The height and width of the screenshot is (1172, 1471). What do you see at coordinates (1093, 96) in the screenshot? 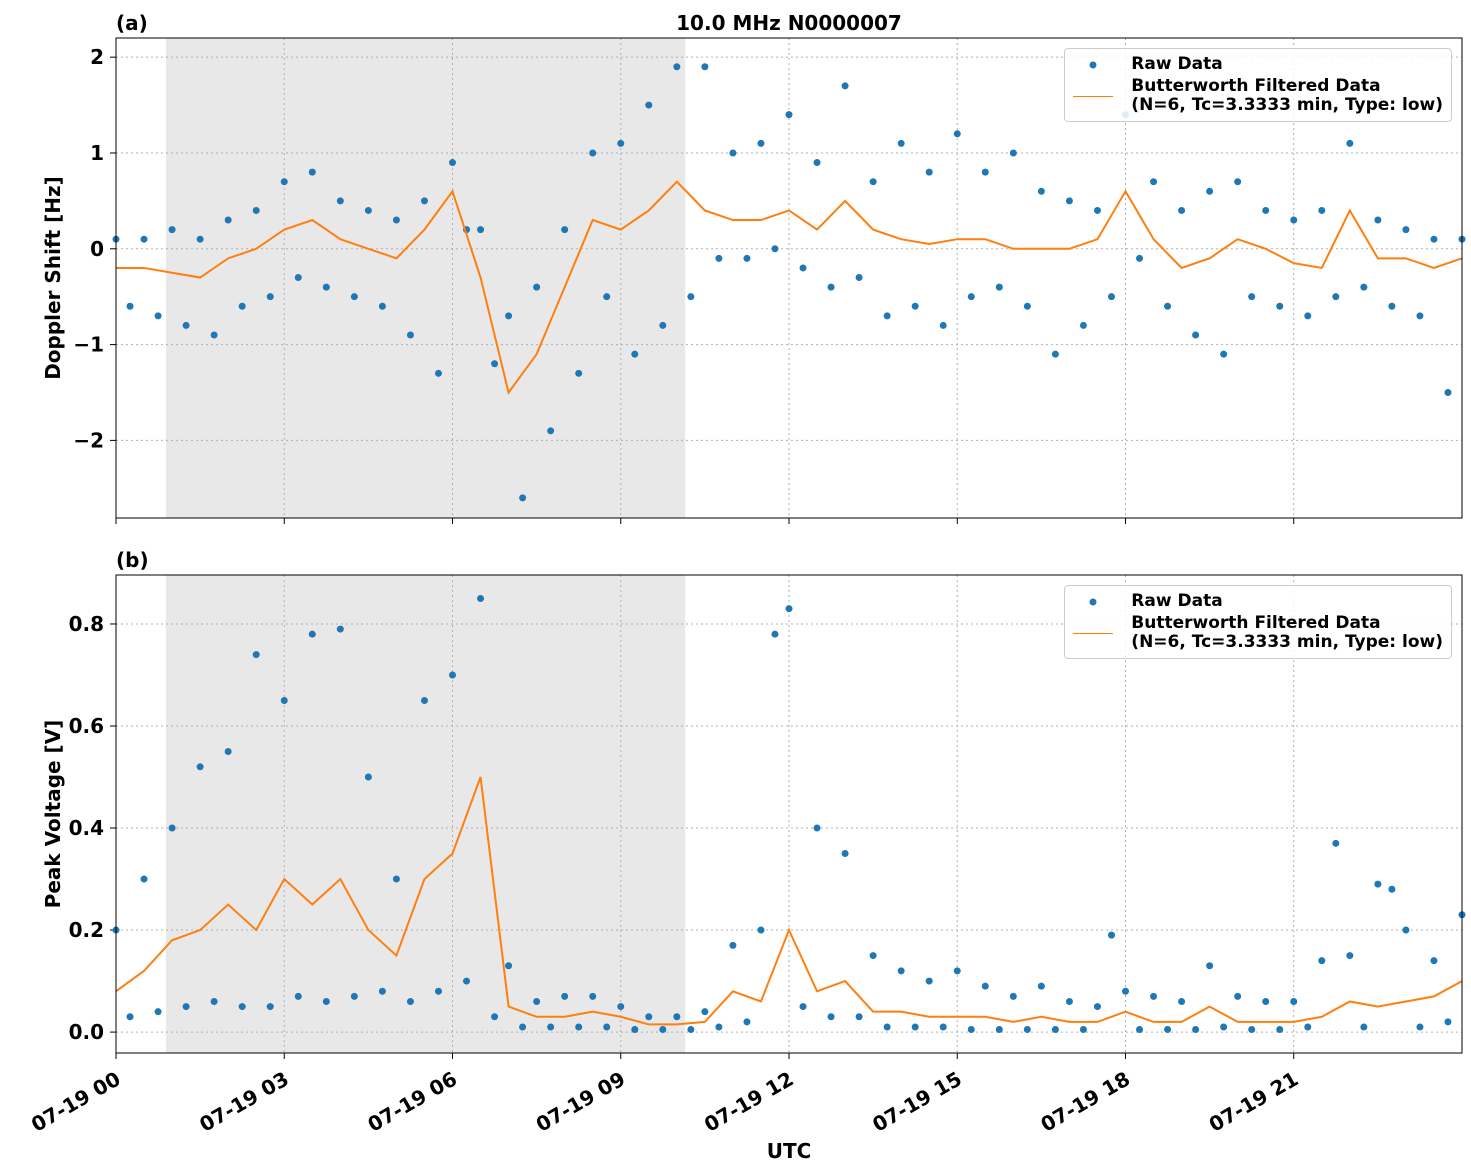
I see `legend-key` at bounding box center [1093, 96].